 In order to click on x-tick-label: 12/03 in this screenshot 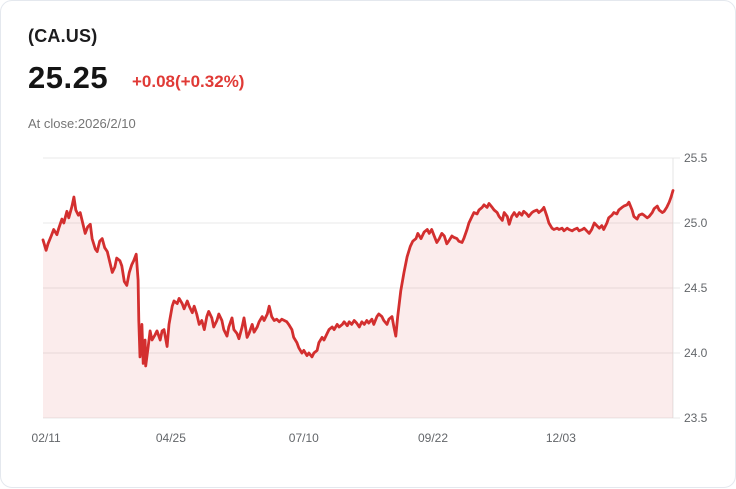, I will do `click(561, 438)`.